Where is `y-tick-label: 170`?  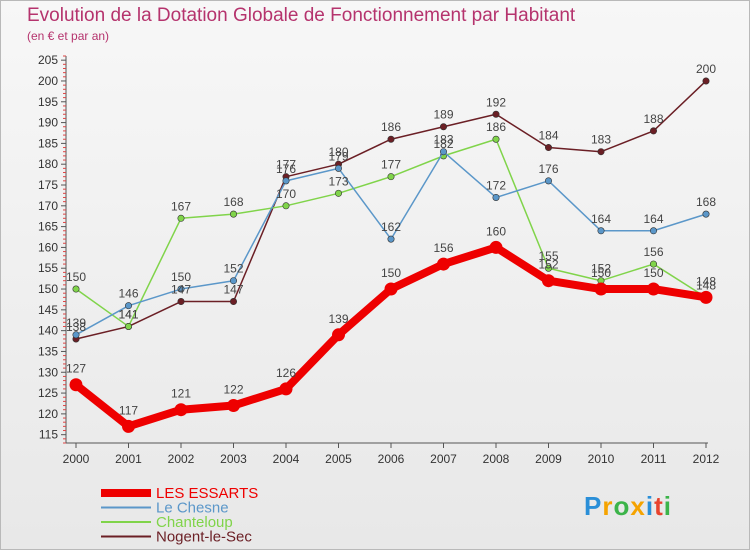
y-tick-label: 170 is located at coordinates (48, 206).